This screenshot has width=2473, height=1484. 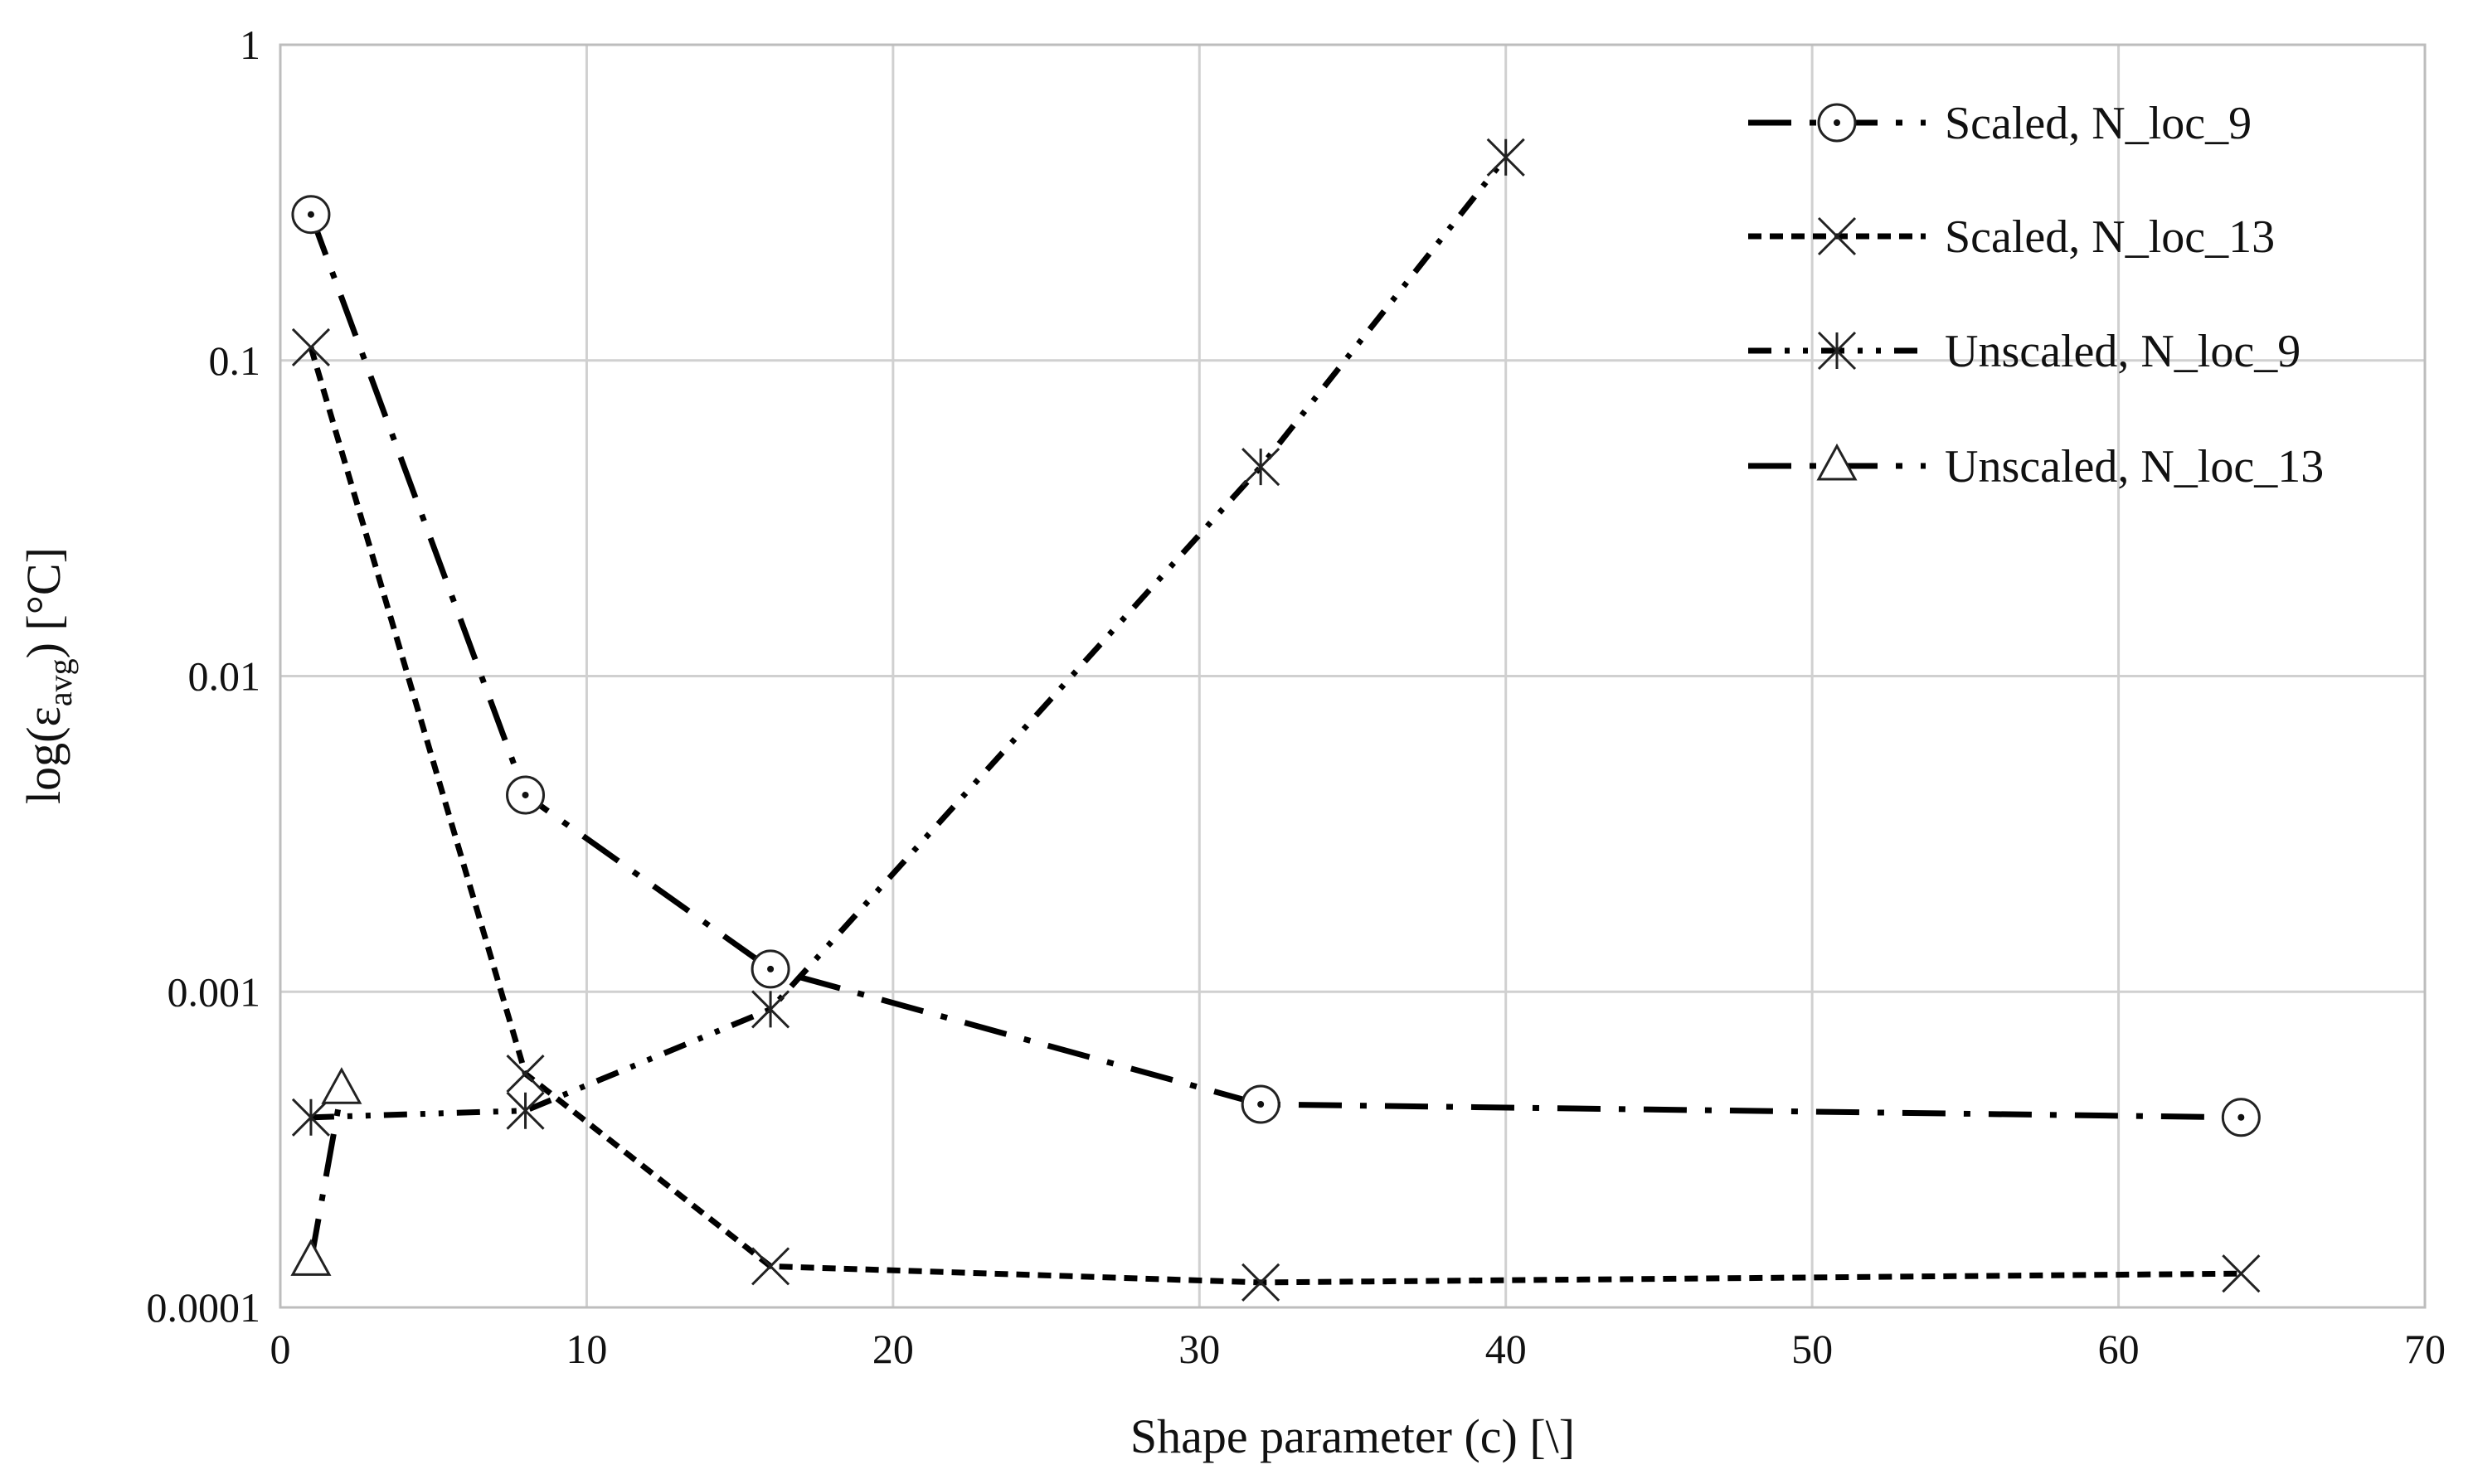 What do you see at coordinates (586, 1349) in the screenshot?
I see `x-tick-label: 10` at bounding box center [586, 1349].